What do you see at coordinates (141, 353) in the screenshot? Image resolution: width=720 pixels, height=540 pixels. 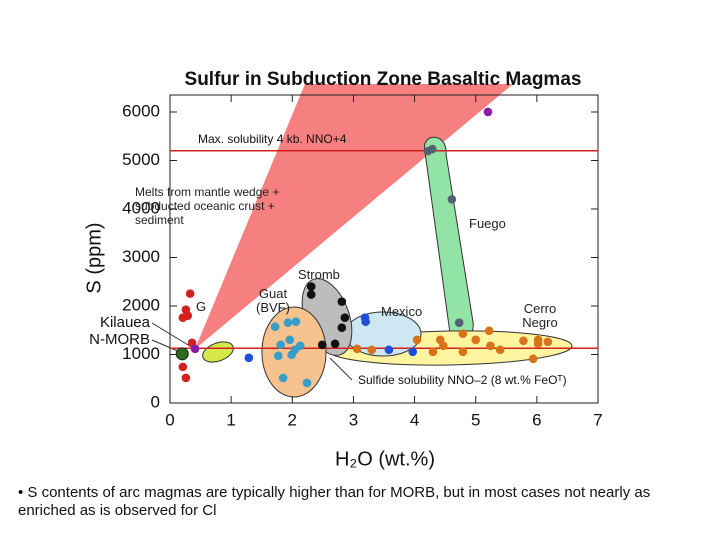 I see `y-tick-label: 1000` at bounding box center [141, 353].